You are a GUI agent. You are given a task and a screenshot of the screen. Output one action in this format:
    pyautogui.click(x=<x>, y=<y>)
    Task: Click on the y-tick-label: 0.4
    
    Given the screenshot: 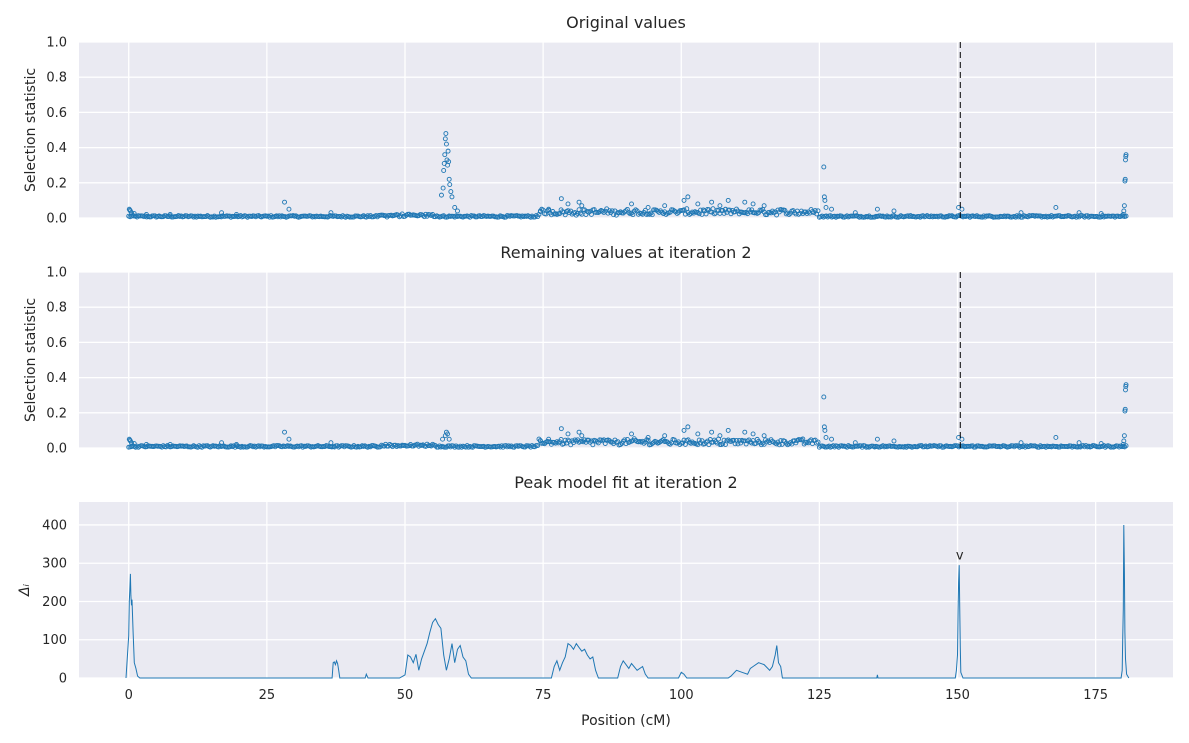 What is the action you would take?
    pyautogui.click(x=56, y=378)
    